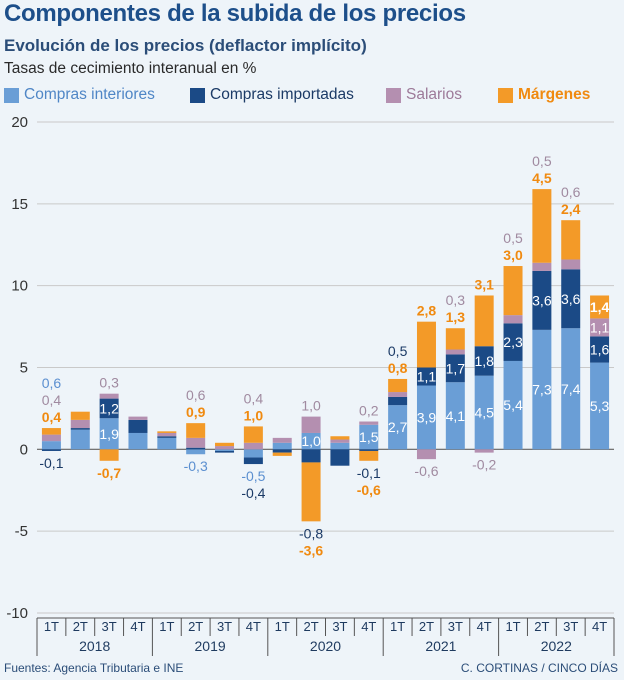 Image resolution: width=624 pixels, height=680 pixels. Describe the element at coordinates (539, 668) in the screenshot. I see `credit-note: C. CORTINAS / CINCO DÍAS` at that location.